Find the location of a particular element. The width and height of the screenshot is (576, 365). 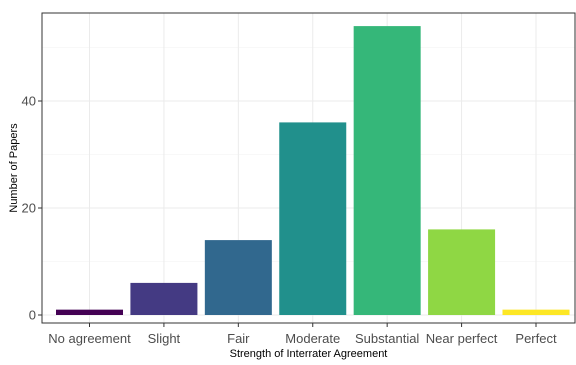

x-tick-label: Perfect is located at coordinates (536, 338).